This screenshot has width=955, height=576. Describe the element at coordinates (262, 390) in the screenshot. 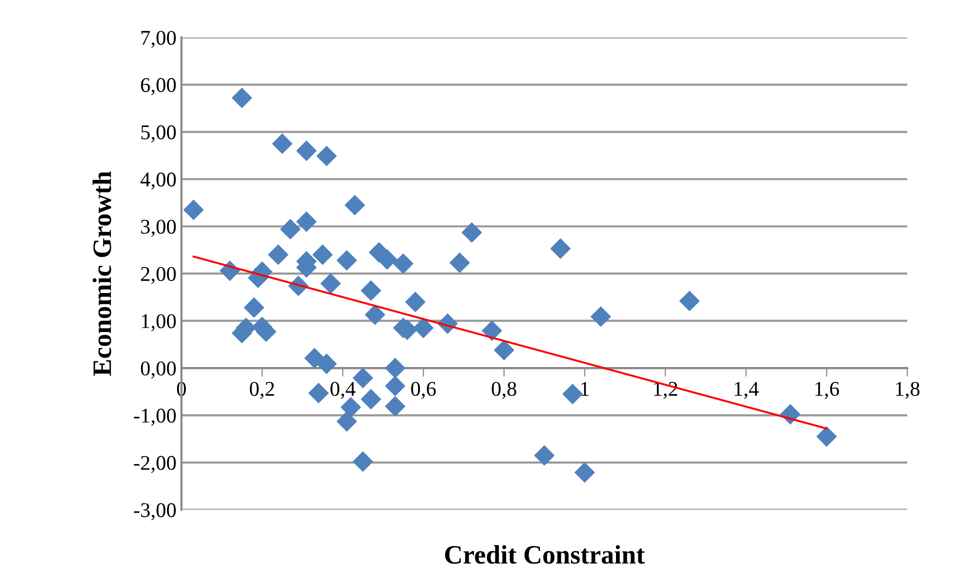

I see `x-tick-label: 0,2` at that location.